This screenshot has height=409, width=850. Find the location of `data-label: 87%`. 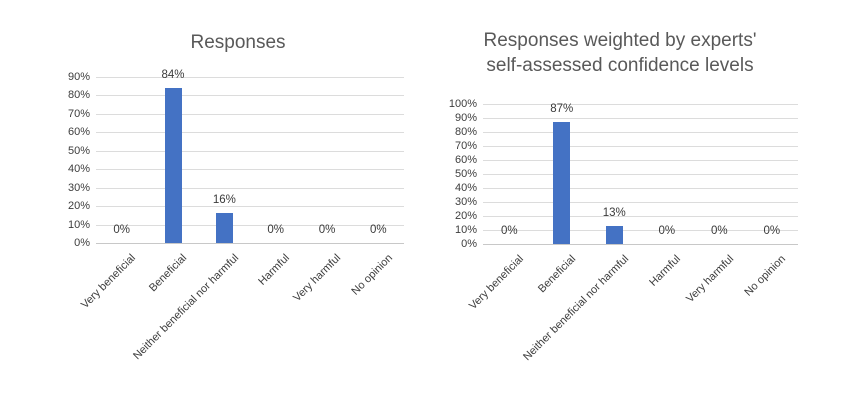

data-label: 87% is located at coordinates (562, 109).